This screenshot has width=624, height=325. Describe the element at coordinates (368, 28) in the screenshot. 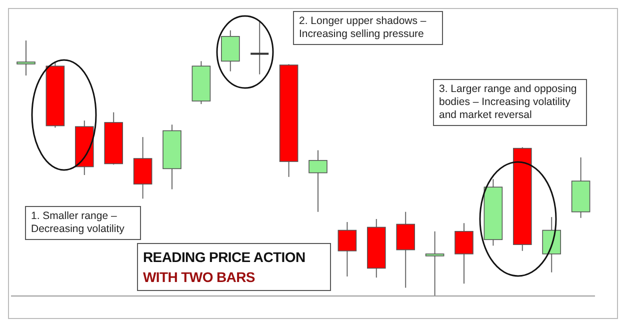

I see `annotation: 2. Longer upper shadows – Increasing selling pressure` at that location.